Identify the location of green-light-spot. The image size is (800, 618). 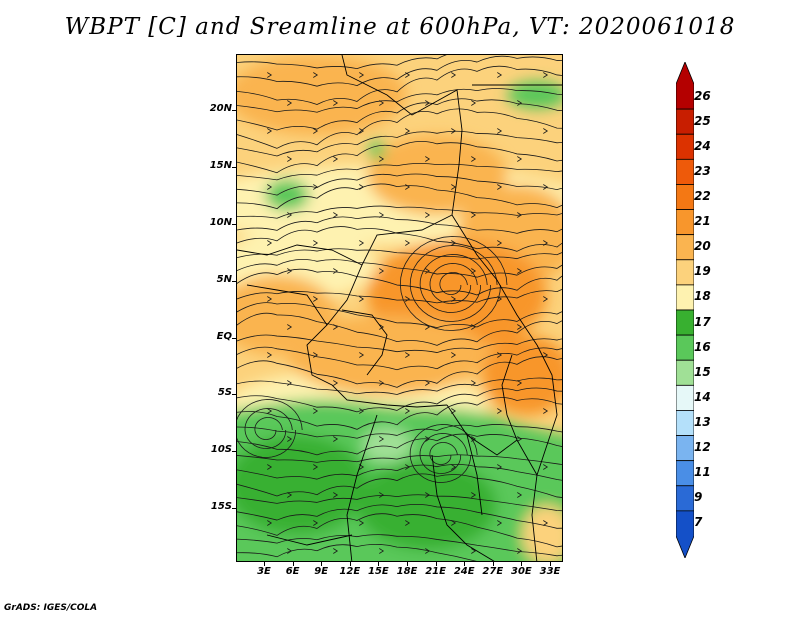
(387, 445).